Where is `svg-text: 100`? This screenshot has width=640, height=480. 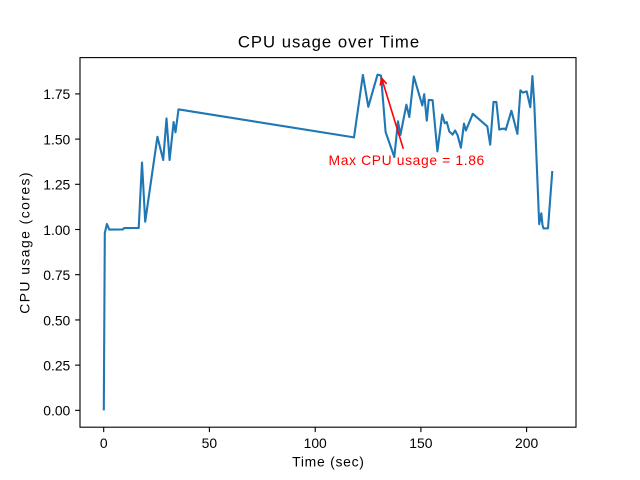
svg-text: 100 is located at coordinates (315, 443).